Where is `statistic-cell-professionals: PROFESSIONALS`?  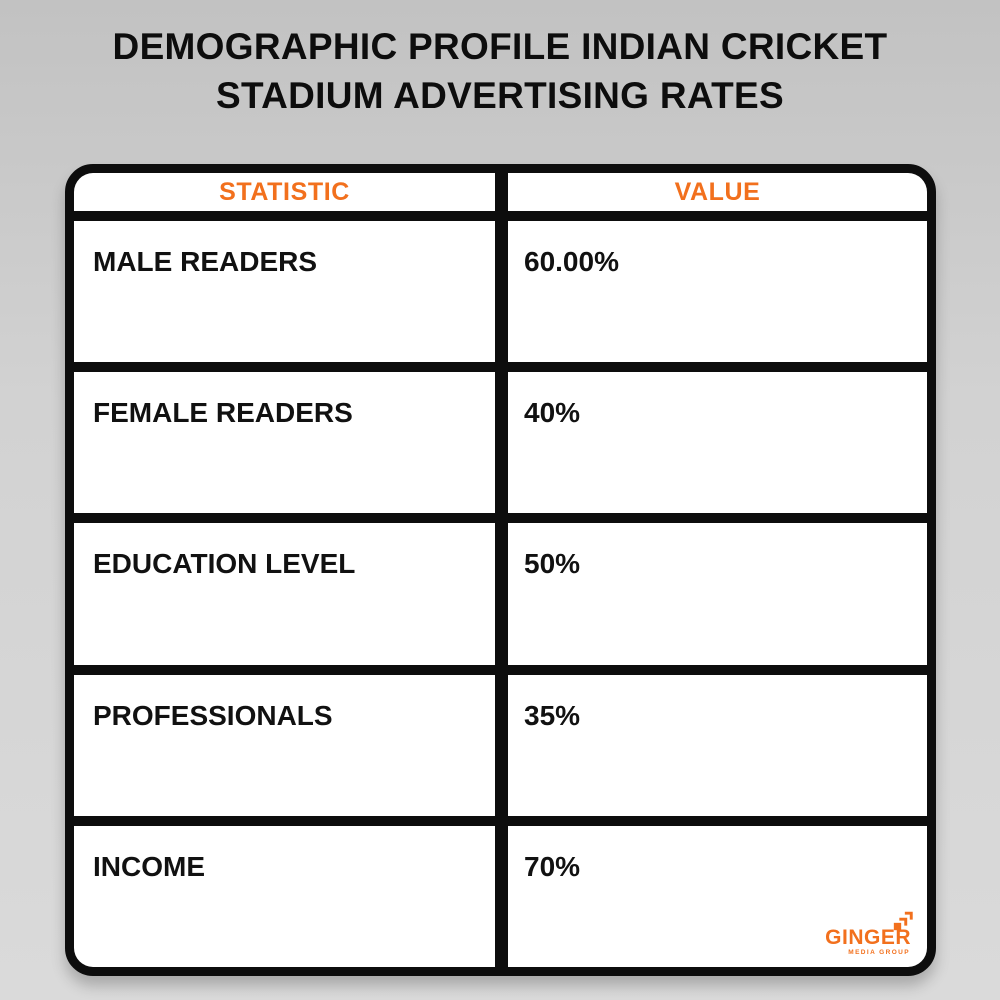
statistic-cell-professionals: PROFESSIONALS is located at coordinates (284, 745).